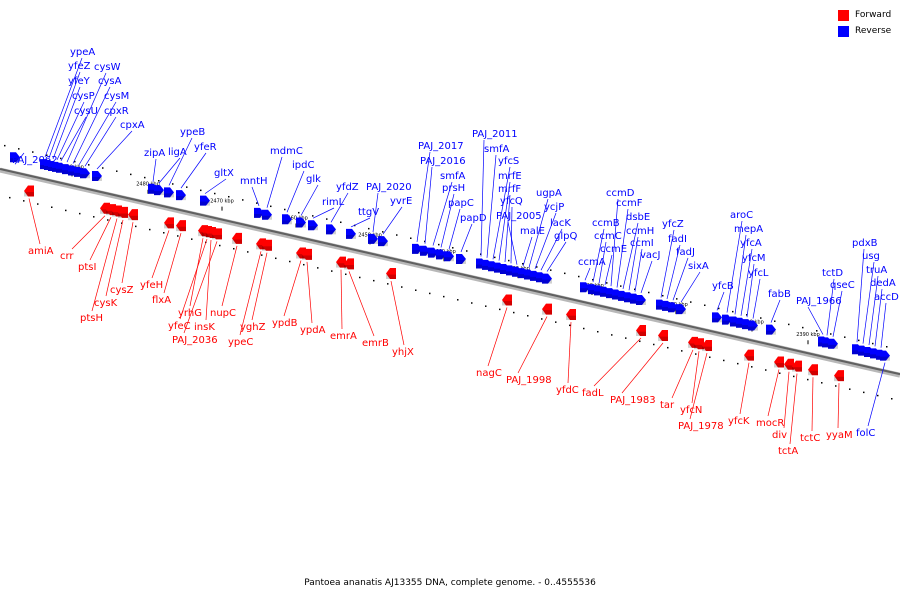  I want to click on forward-gene-label: flxA, so click(161, 300).